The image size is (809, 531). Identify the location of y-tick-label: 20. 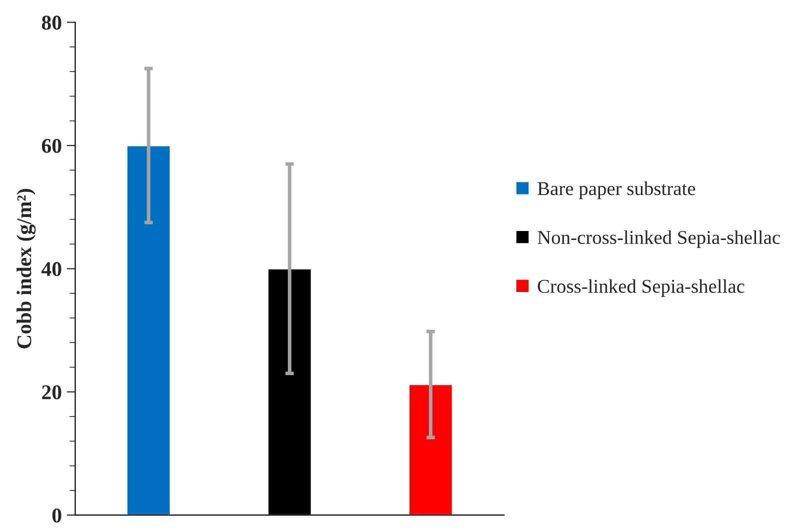
(52, 392).